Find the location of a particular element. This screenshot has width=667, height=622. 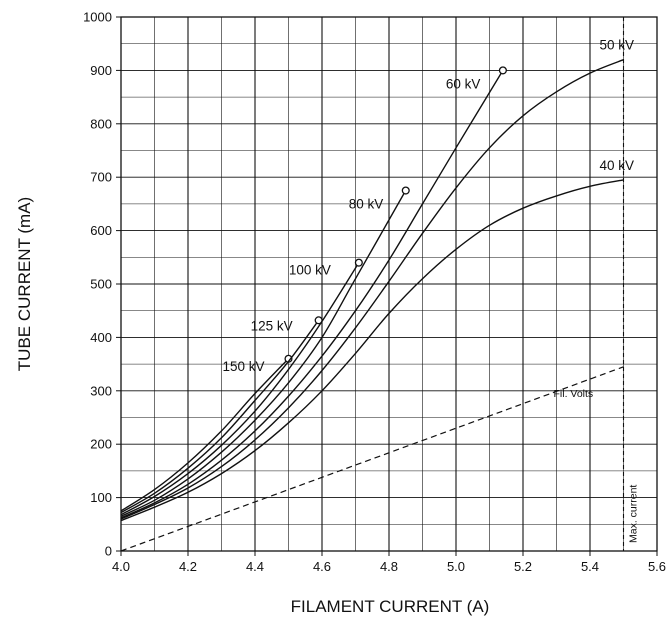

y-axis-title: TUBE CURRENT (mA) is located at coordinates (24, 284).